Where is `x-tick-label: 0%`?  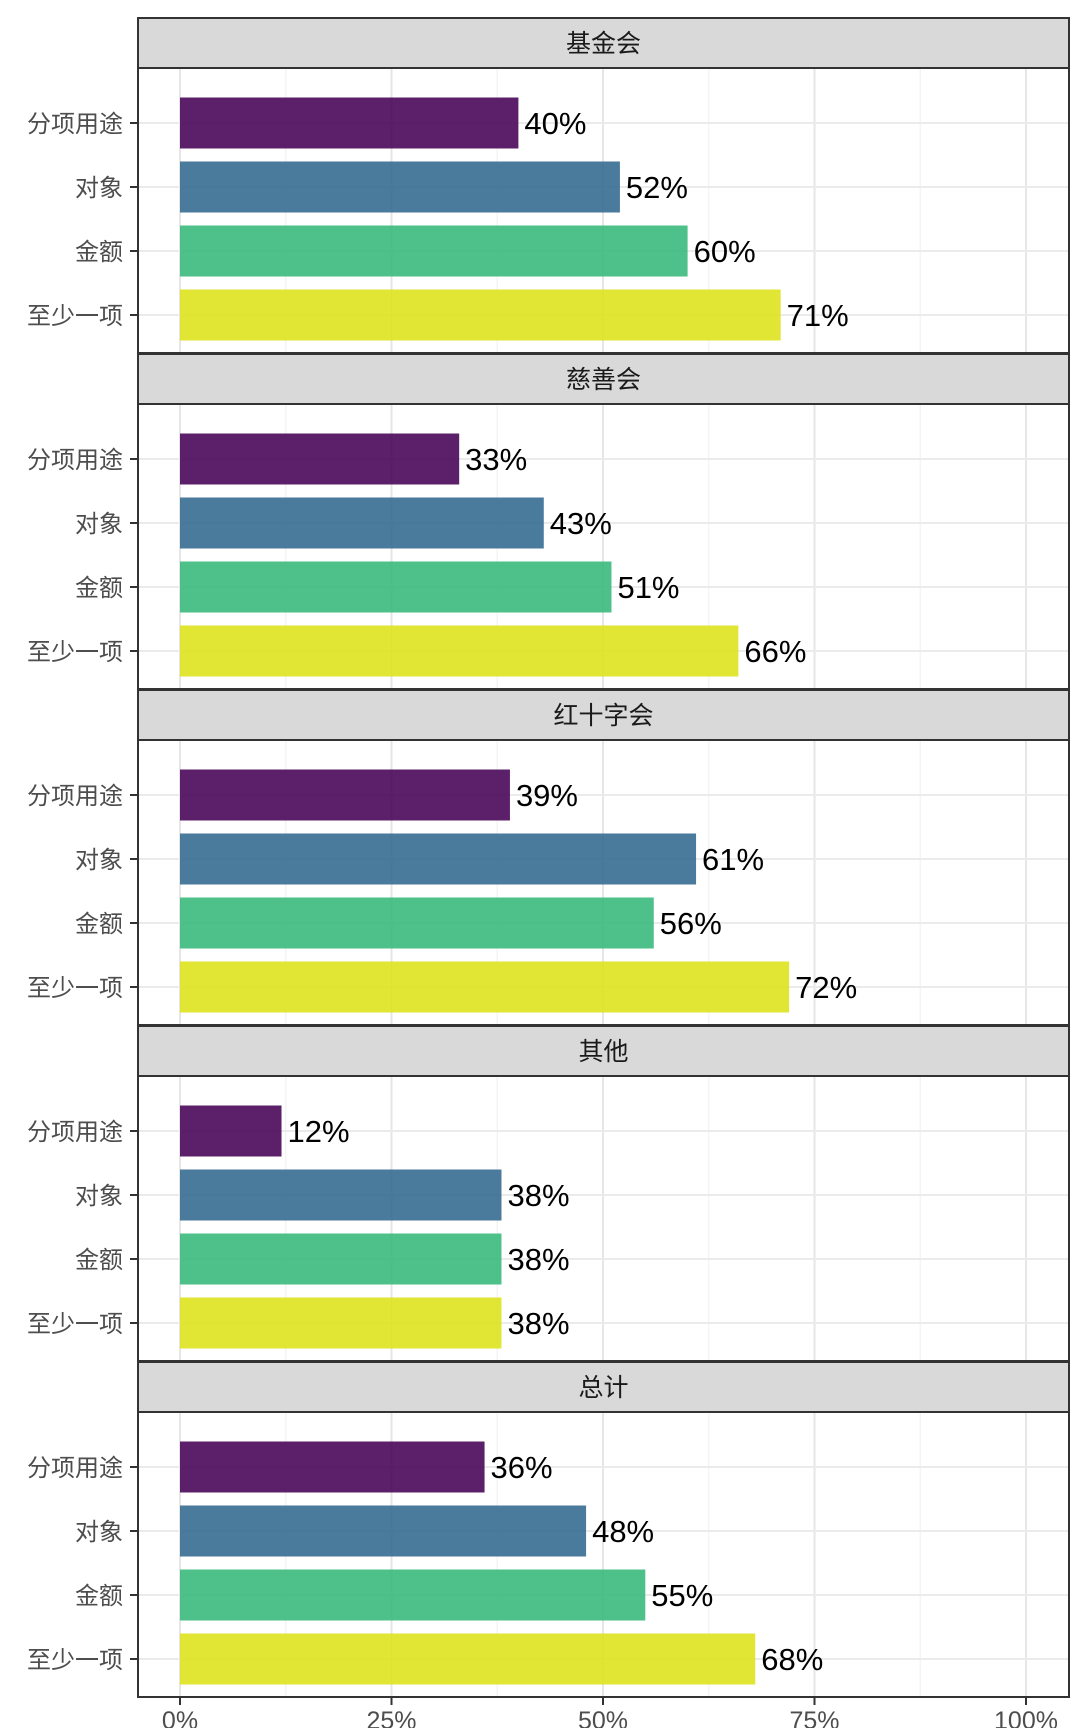 x-tick-label: 0% is located at coordinates (180, 1717).